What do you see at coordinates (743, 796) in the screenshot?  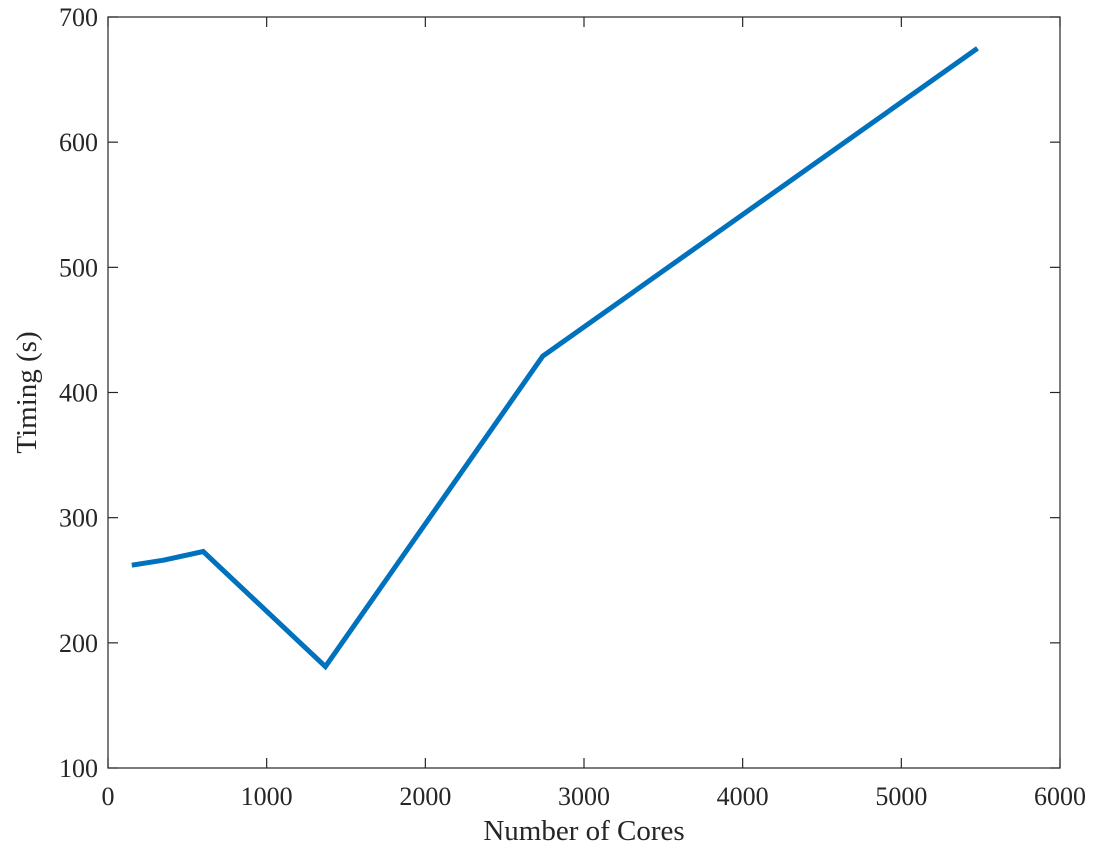 I see `x-tick-label: 4000` at bounding box center [743, 796].